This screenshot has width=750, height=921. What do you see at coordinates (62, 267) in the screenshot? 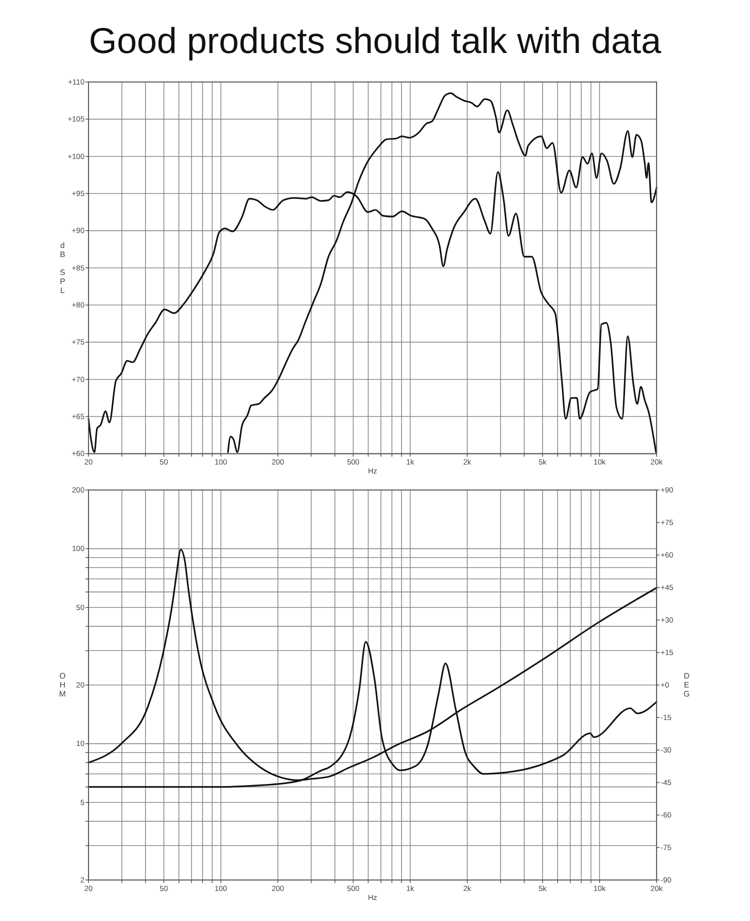
I see `y-axis-title: dB SPL` at bounding box center [62, 267].